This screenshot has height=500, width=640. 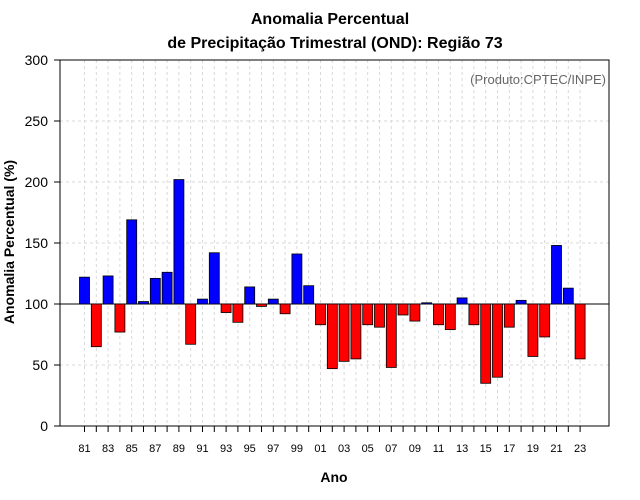 What do you see at coordinates (132, 449) in the screenshot?
I see `x-tick-label: 85` at bounding box center [132, 449].